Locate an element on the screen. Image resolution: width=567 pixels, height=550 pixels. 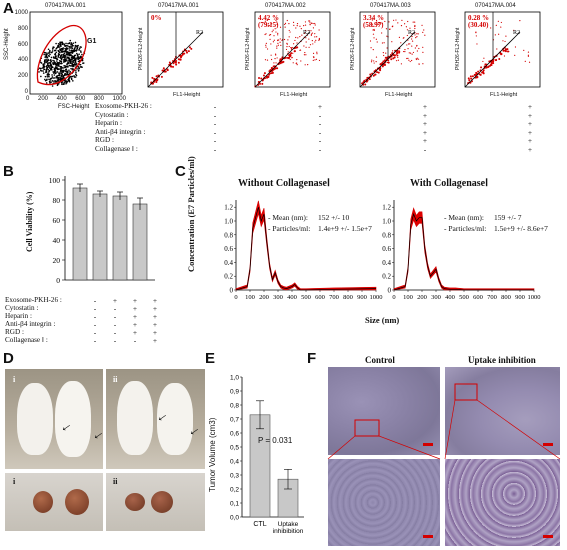
mean-value: 159 +/- 7 is located at coordinates (508, 217).